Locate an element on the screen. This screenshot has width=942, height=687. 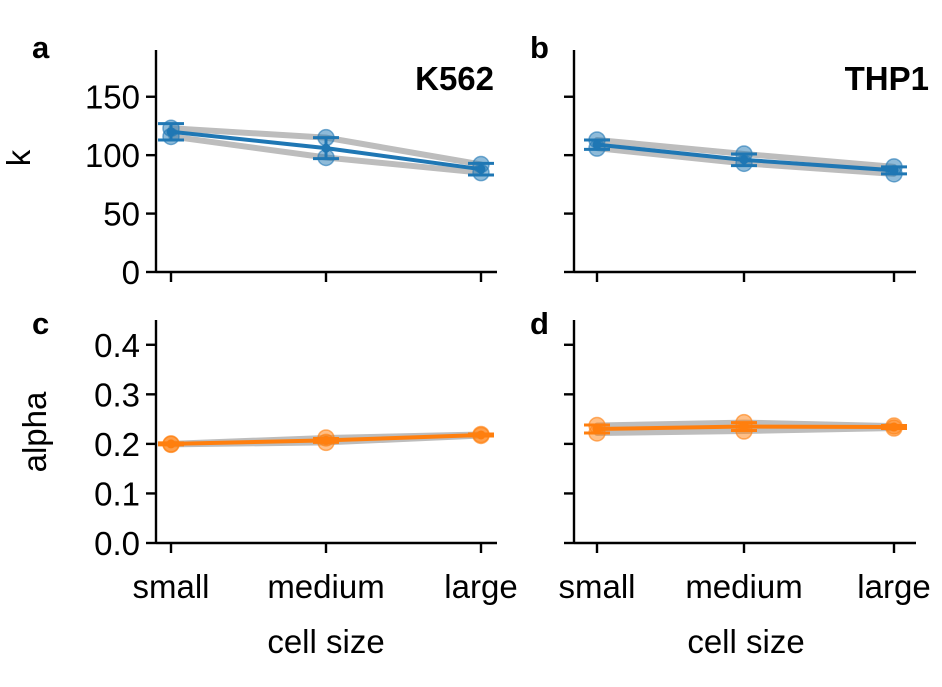
y-tick-label: 0.2 is located at coordinates (117, 444).